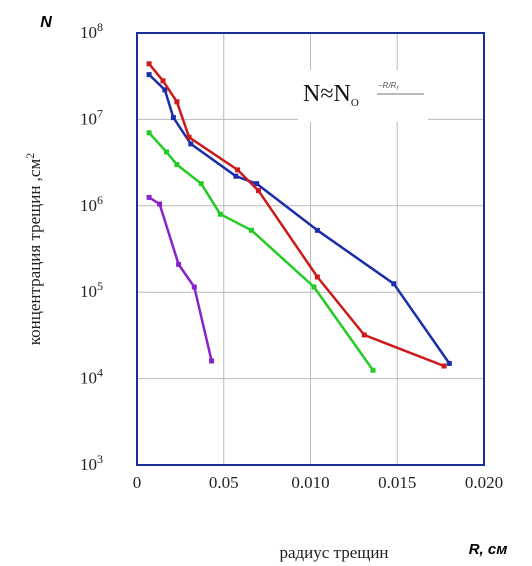  What do you see at coordinates (46, 22) in the screenshot?
I see `y-axis-symbol: N` at bounding box center [46, 22].